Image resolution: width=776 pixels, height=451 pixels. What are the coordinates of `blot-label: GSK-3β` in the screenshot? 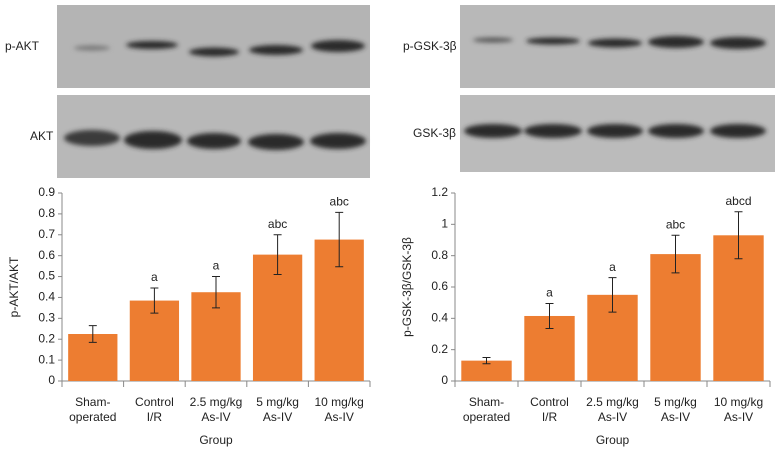 It's located at (434, 133).